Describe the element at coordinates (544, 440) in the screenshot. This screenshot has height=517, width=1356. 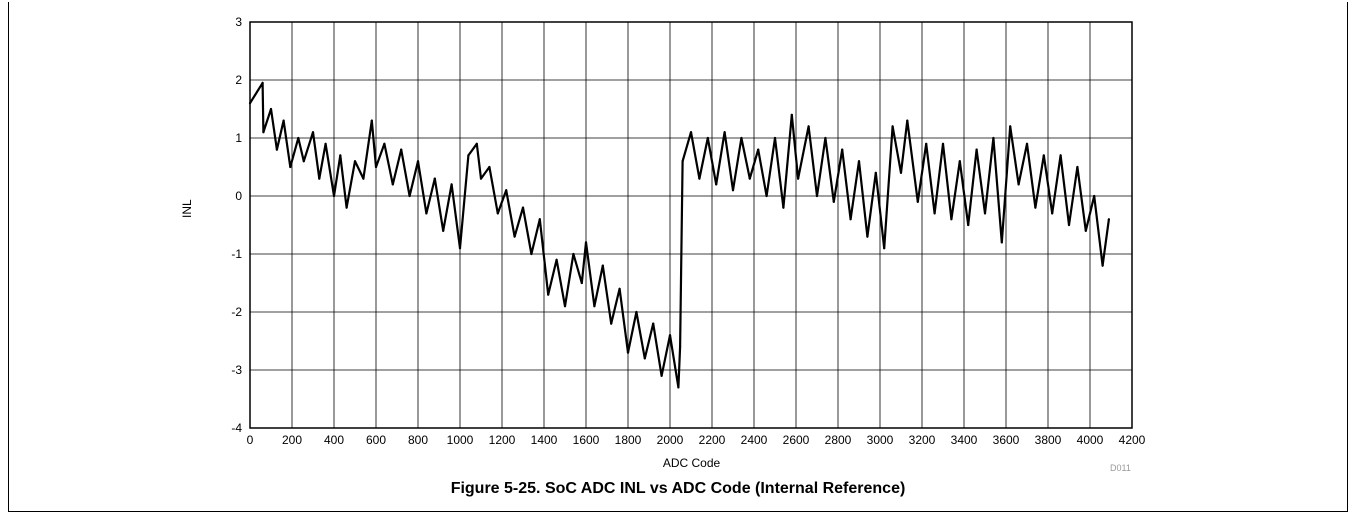
I see `x-tick-label: 1400` at that location.